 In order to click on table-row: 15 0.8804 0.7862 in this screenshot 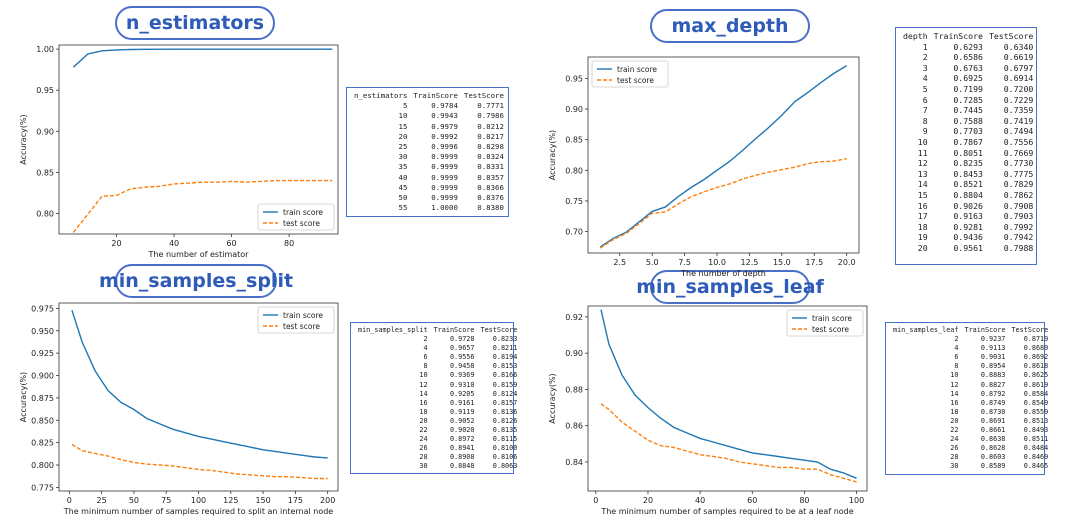, I will do `click(968, 195)`.